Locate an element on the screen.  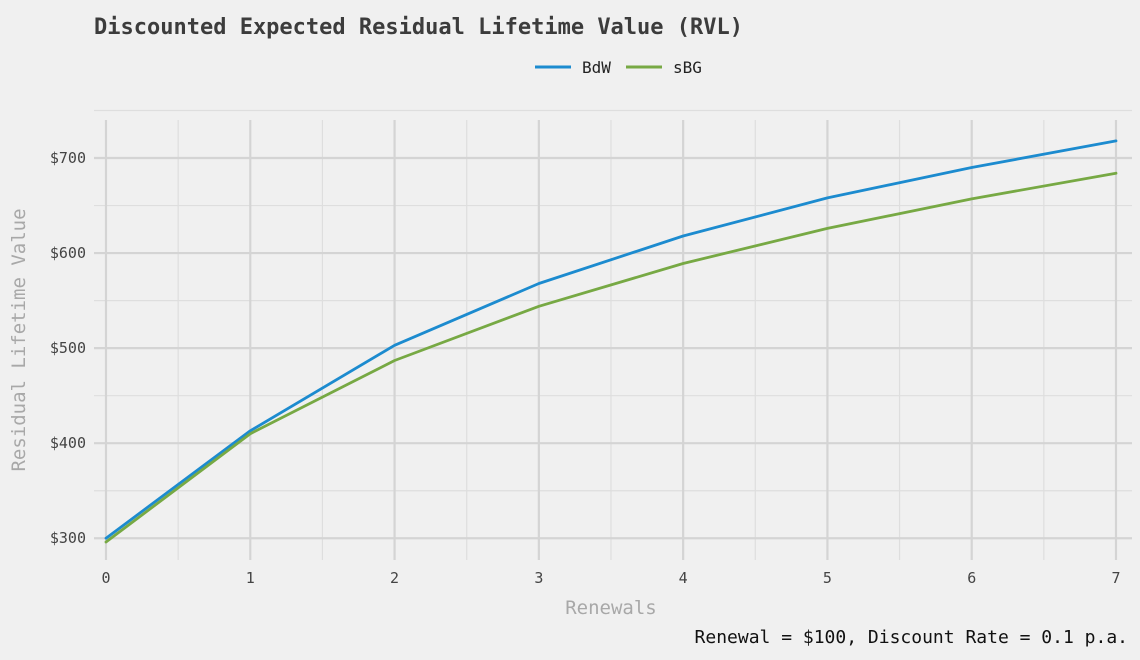
legend: BdW sBG is located at coordinates (618, 67).